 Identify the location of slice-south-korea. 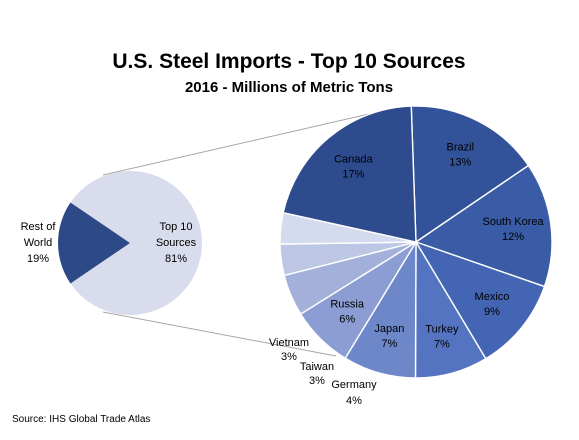
(483, 226).